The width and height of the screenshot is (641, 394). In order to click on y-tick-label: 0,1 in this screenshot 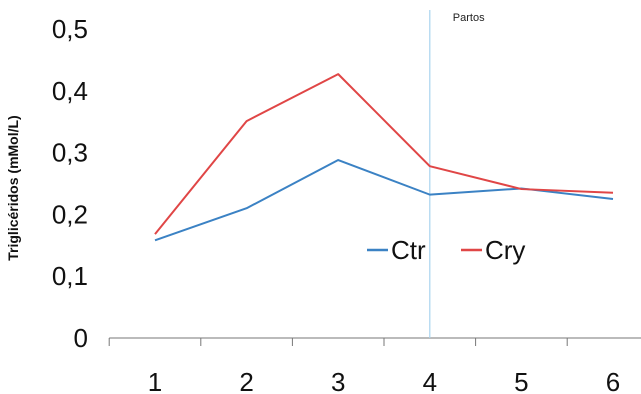, I will do `click(70, 276)`.